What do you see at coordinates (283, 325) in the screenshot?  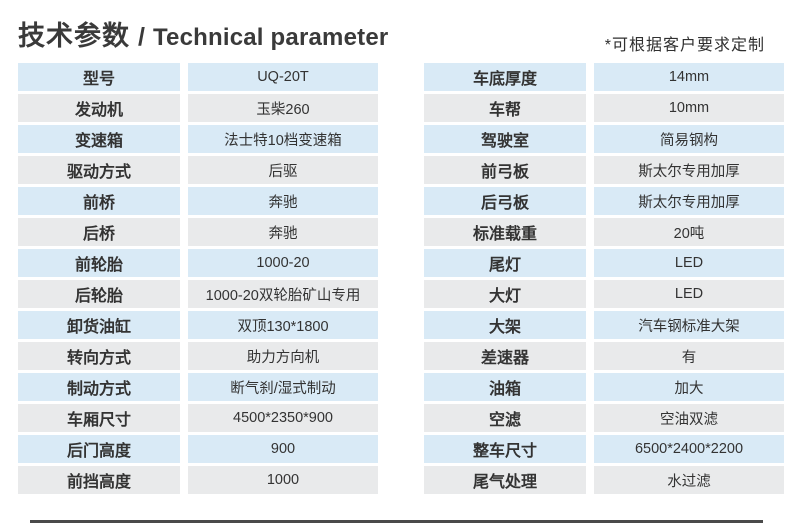 I see `param-value: 双顶130*1800` at bounding box center [283, 325].